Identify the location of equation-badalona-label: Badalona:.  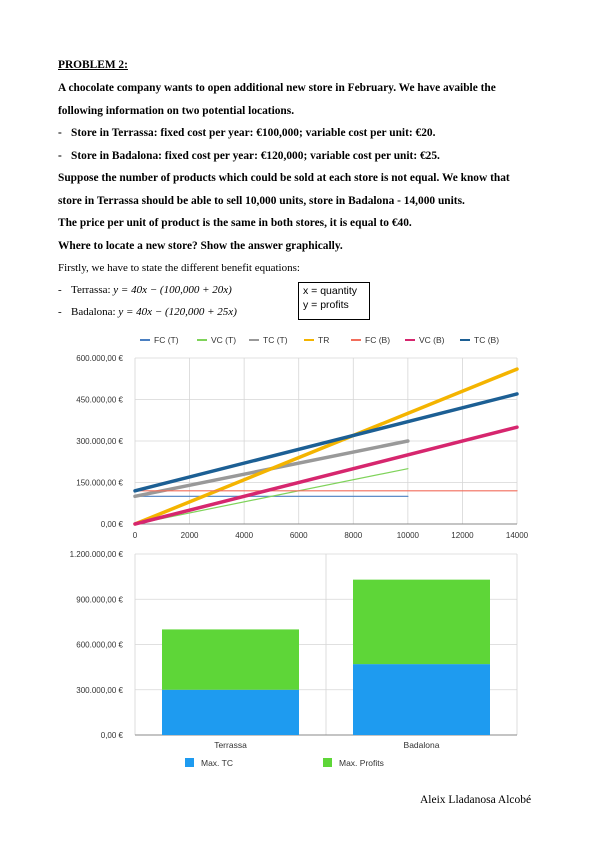
(93, 312).